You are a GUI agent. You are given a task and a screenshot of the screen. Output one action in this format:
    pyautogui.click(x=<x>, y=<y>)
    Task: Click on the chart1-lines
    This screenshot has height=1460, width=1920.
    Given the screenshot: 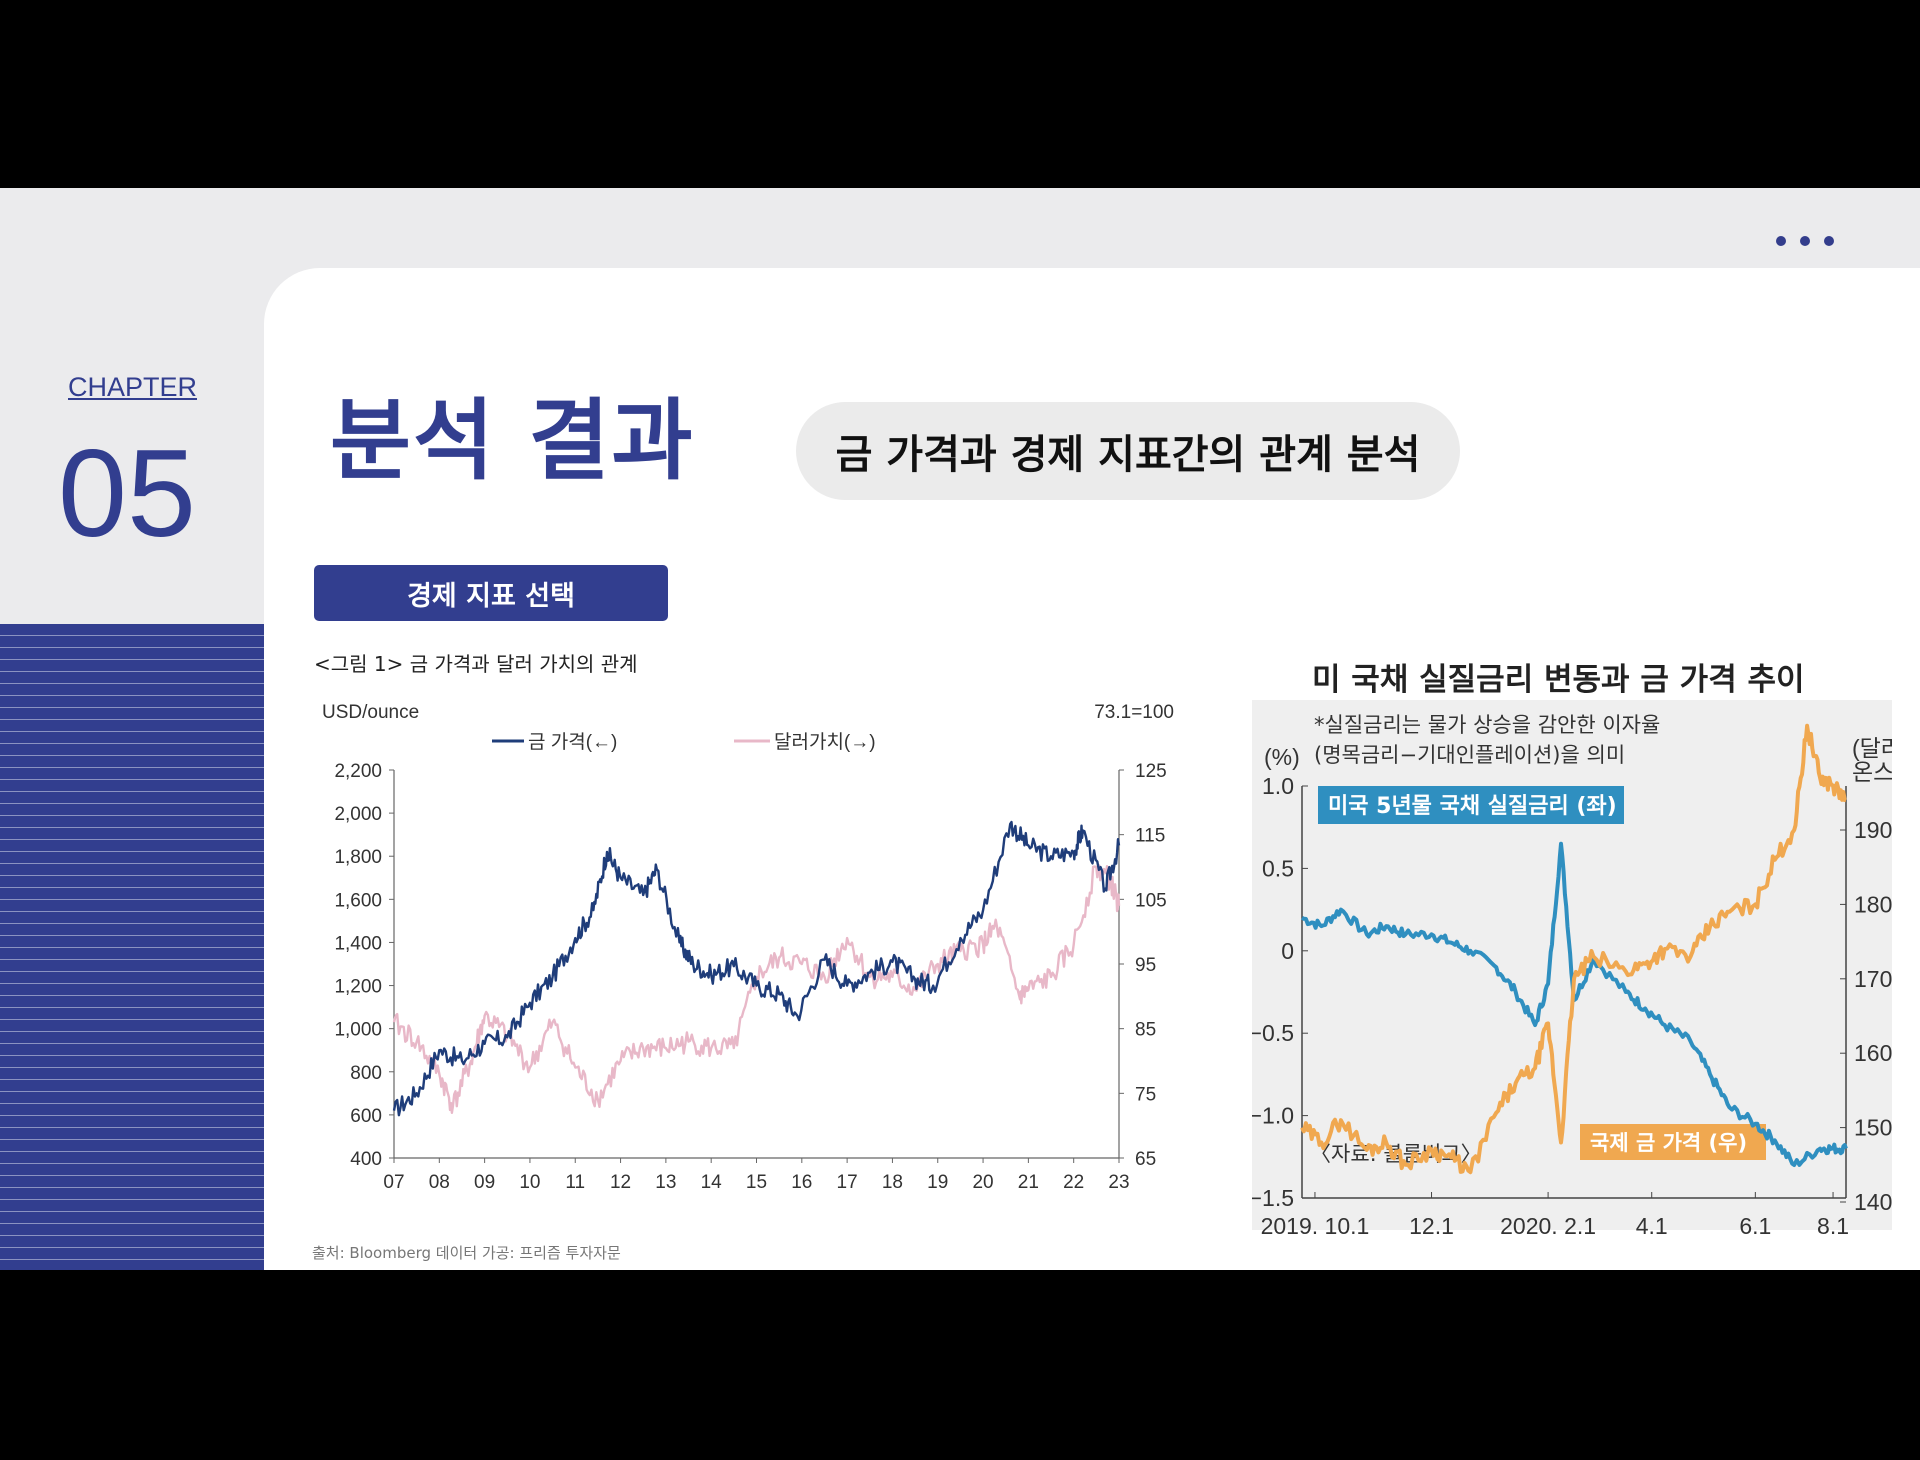 What is the action you would take?
    pyautogui.click(x=756, y=968)
    